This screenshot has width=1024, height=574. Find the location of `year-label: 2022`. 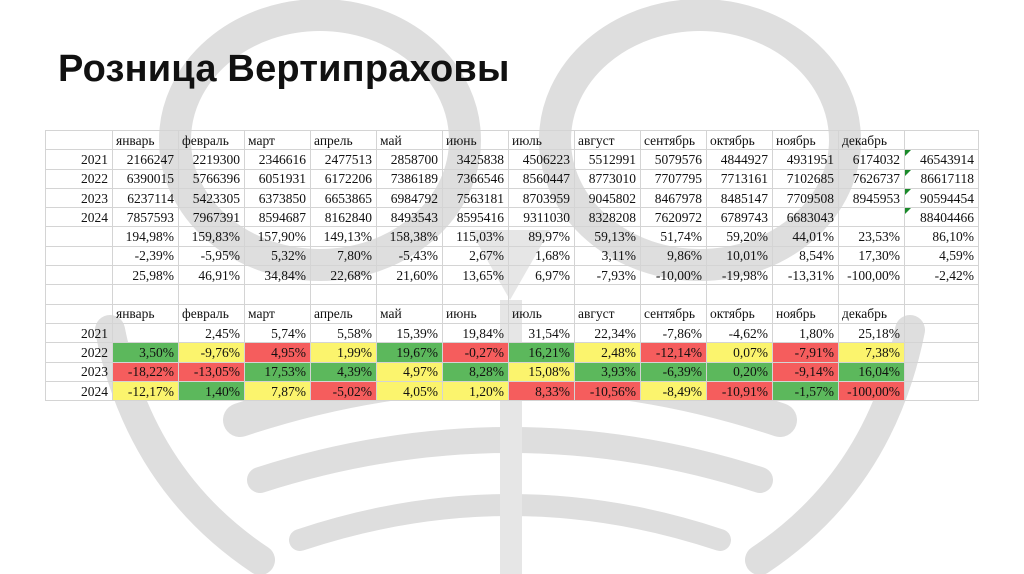

year-label: 2022 is located at coordinates (79, 178).